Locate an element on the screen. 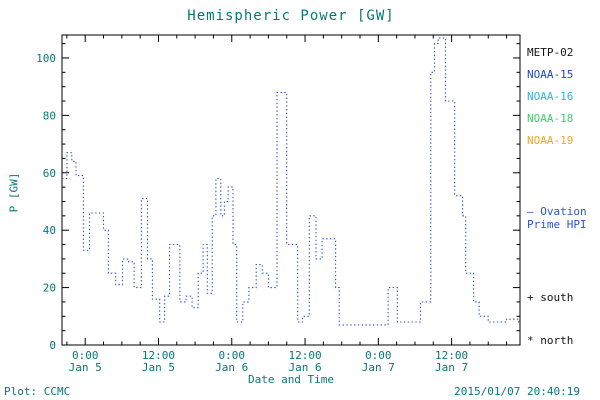 This screenshot has width=600, height=400. y-tick-label: 20 is located at coordinates (49, 288).